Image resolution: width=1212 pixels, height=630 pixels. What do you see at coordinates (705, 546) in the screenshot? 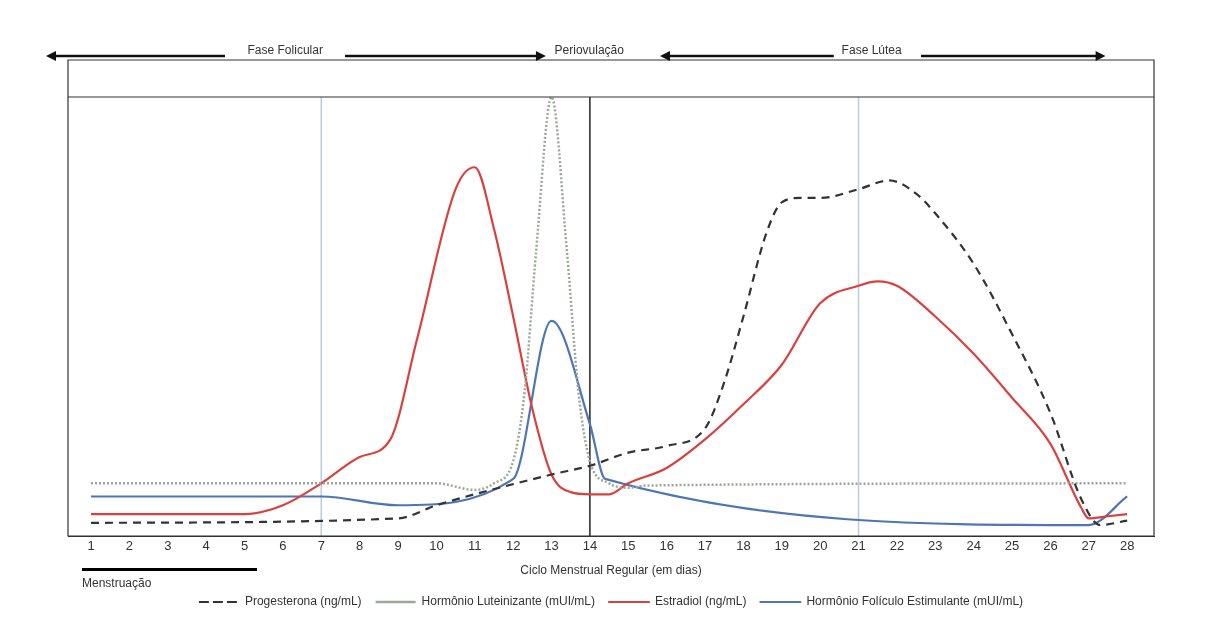
I see `x-tick-label: 17` at bounding box center [705, 546].